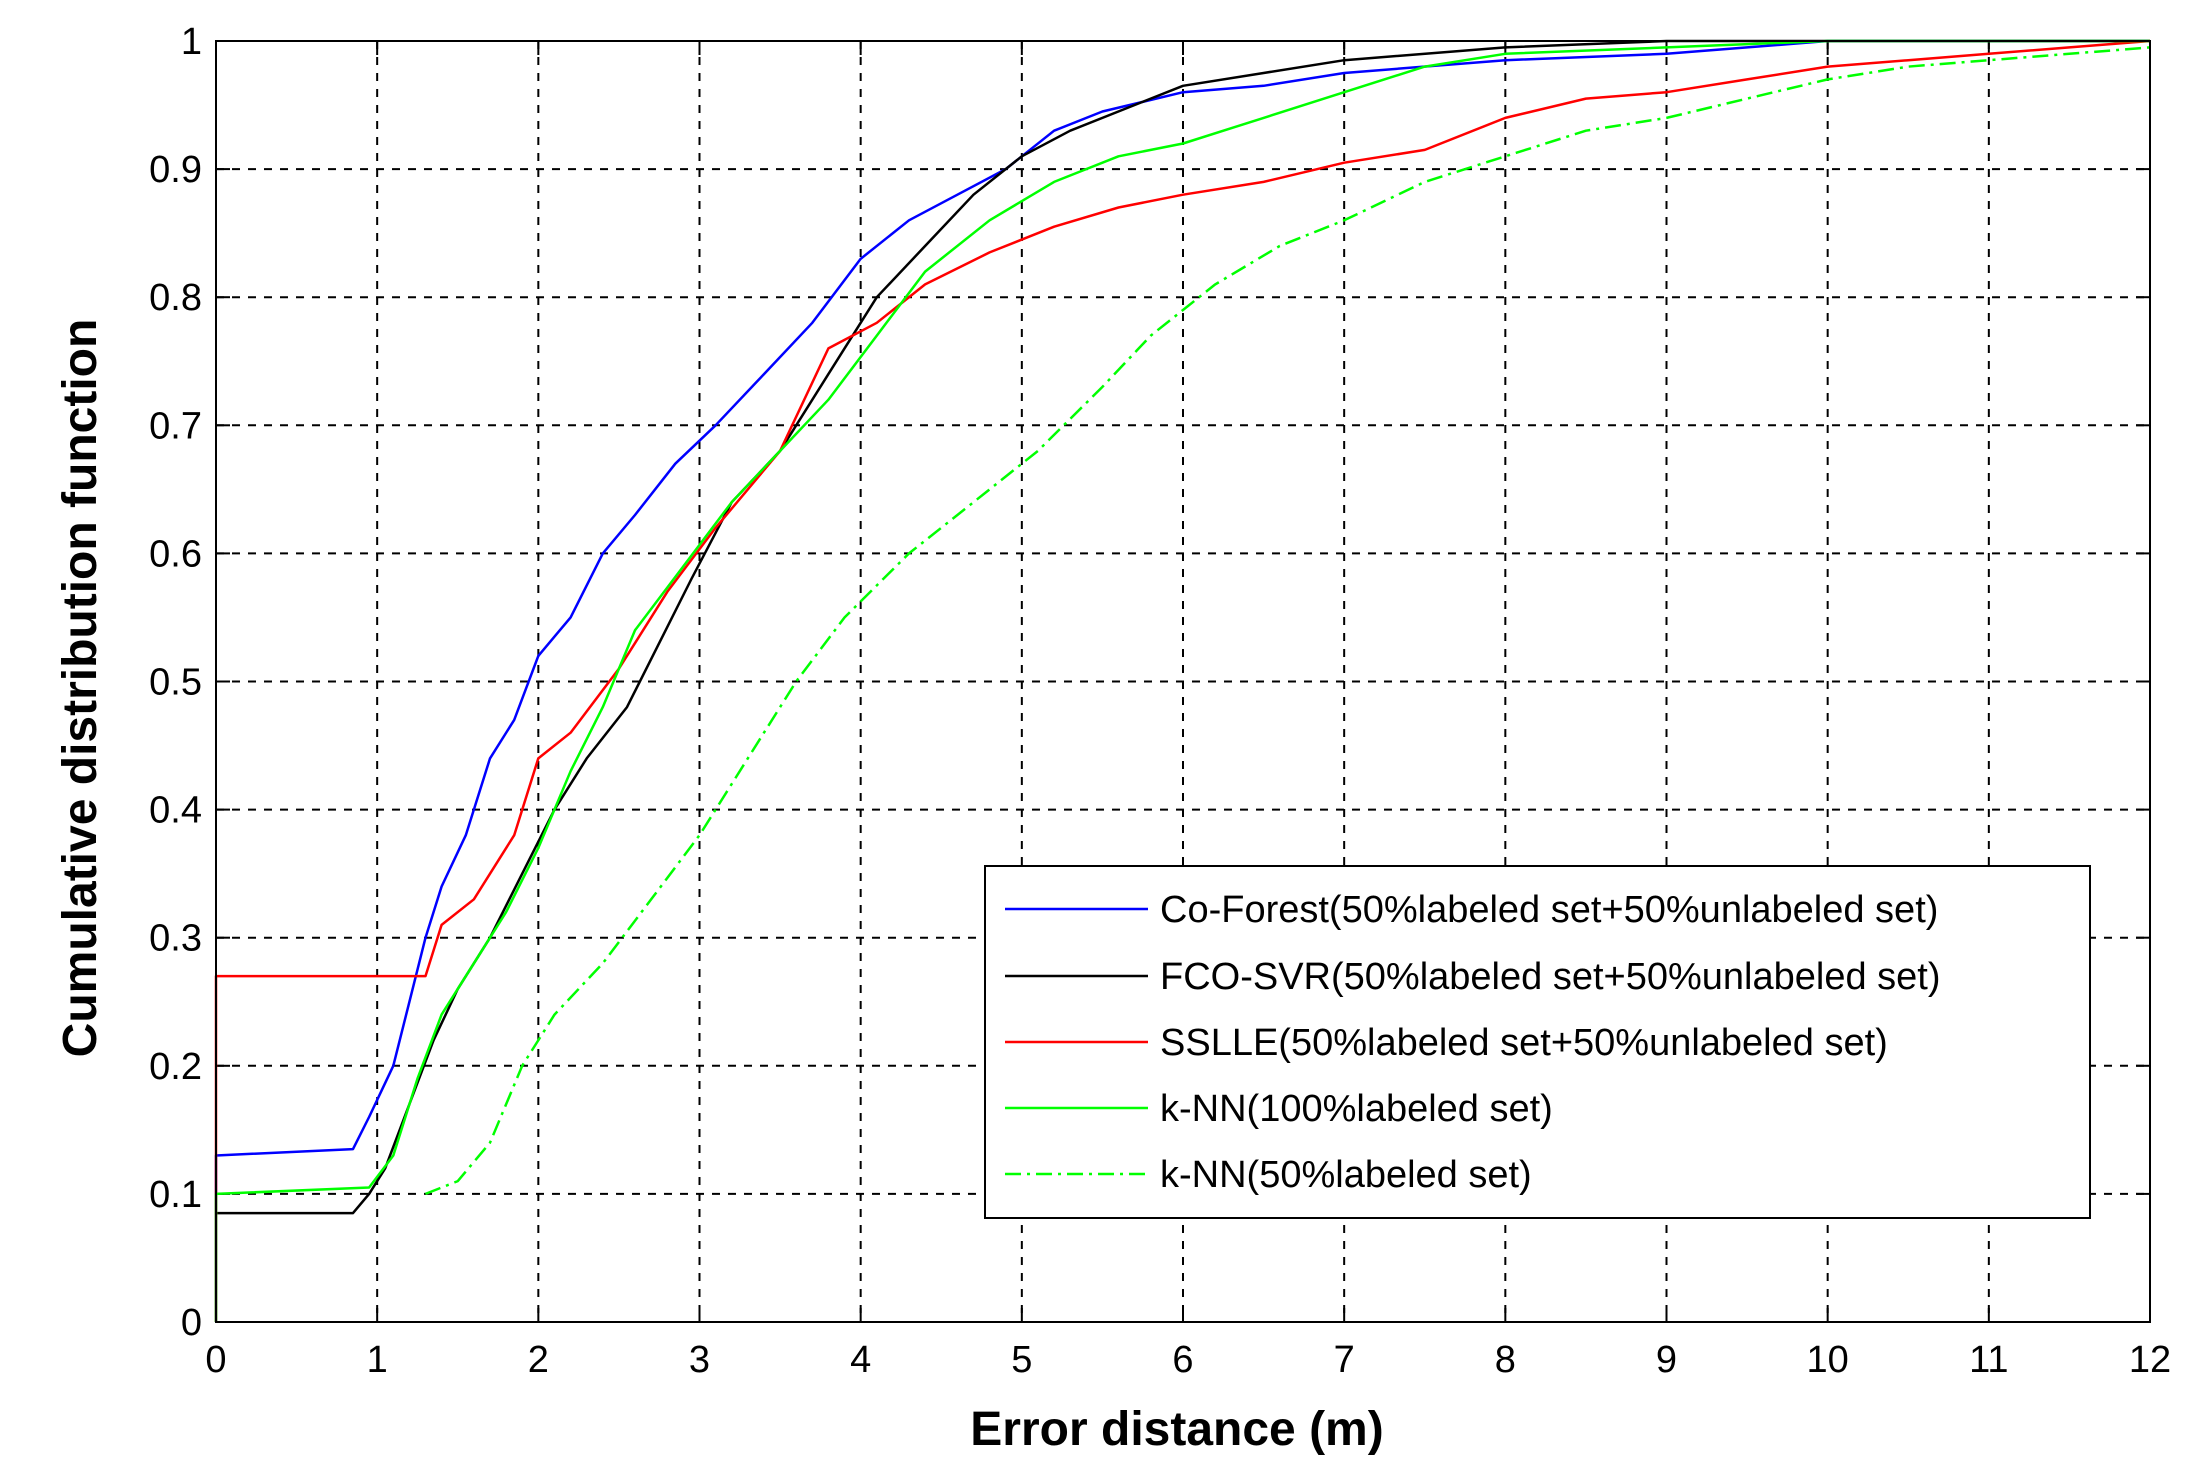  What do you see at coordinates (1828, 1360) in the screenshot?
I see `x-tick-label: 10` at bounding box center [1828, 1360].